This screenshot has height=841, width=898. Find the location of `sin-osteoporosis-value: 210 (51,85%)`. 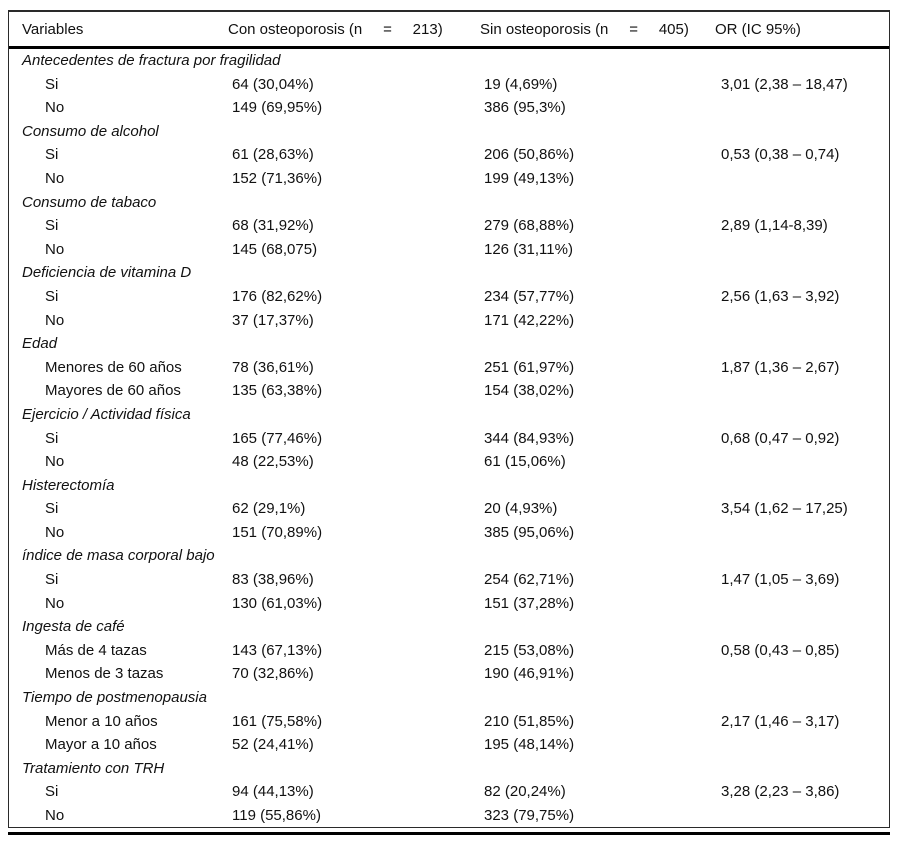

sin-osteoporosis-value: 210 (51,85%) is located at coordinates (529, 721).